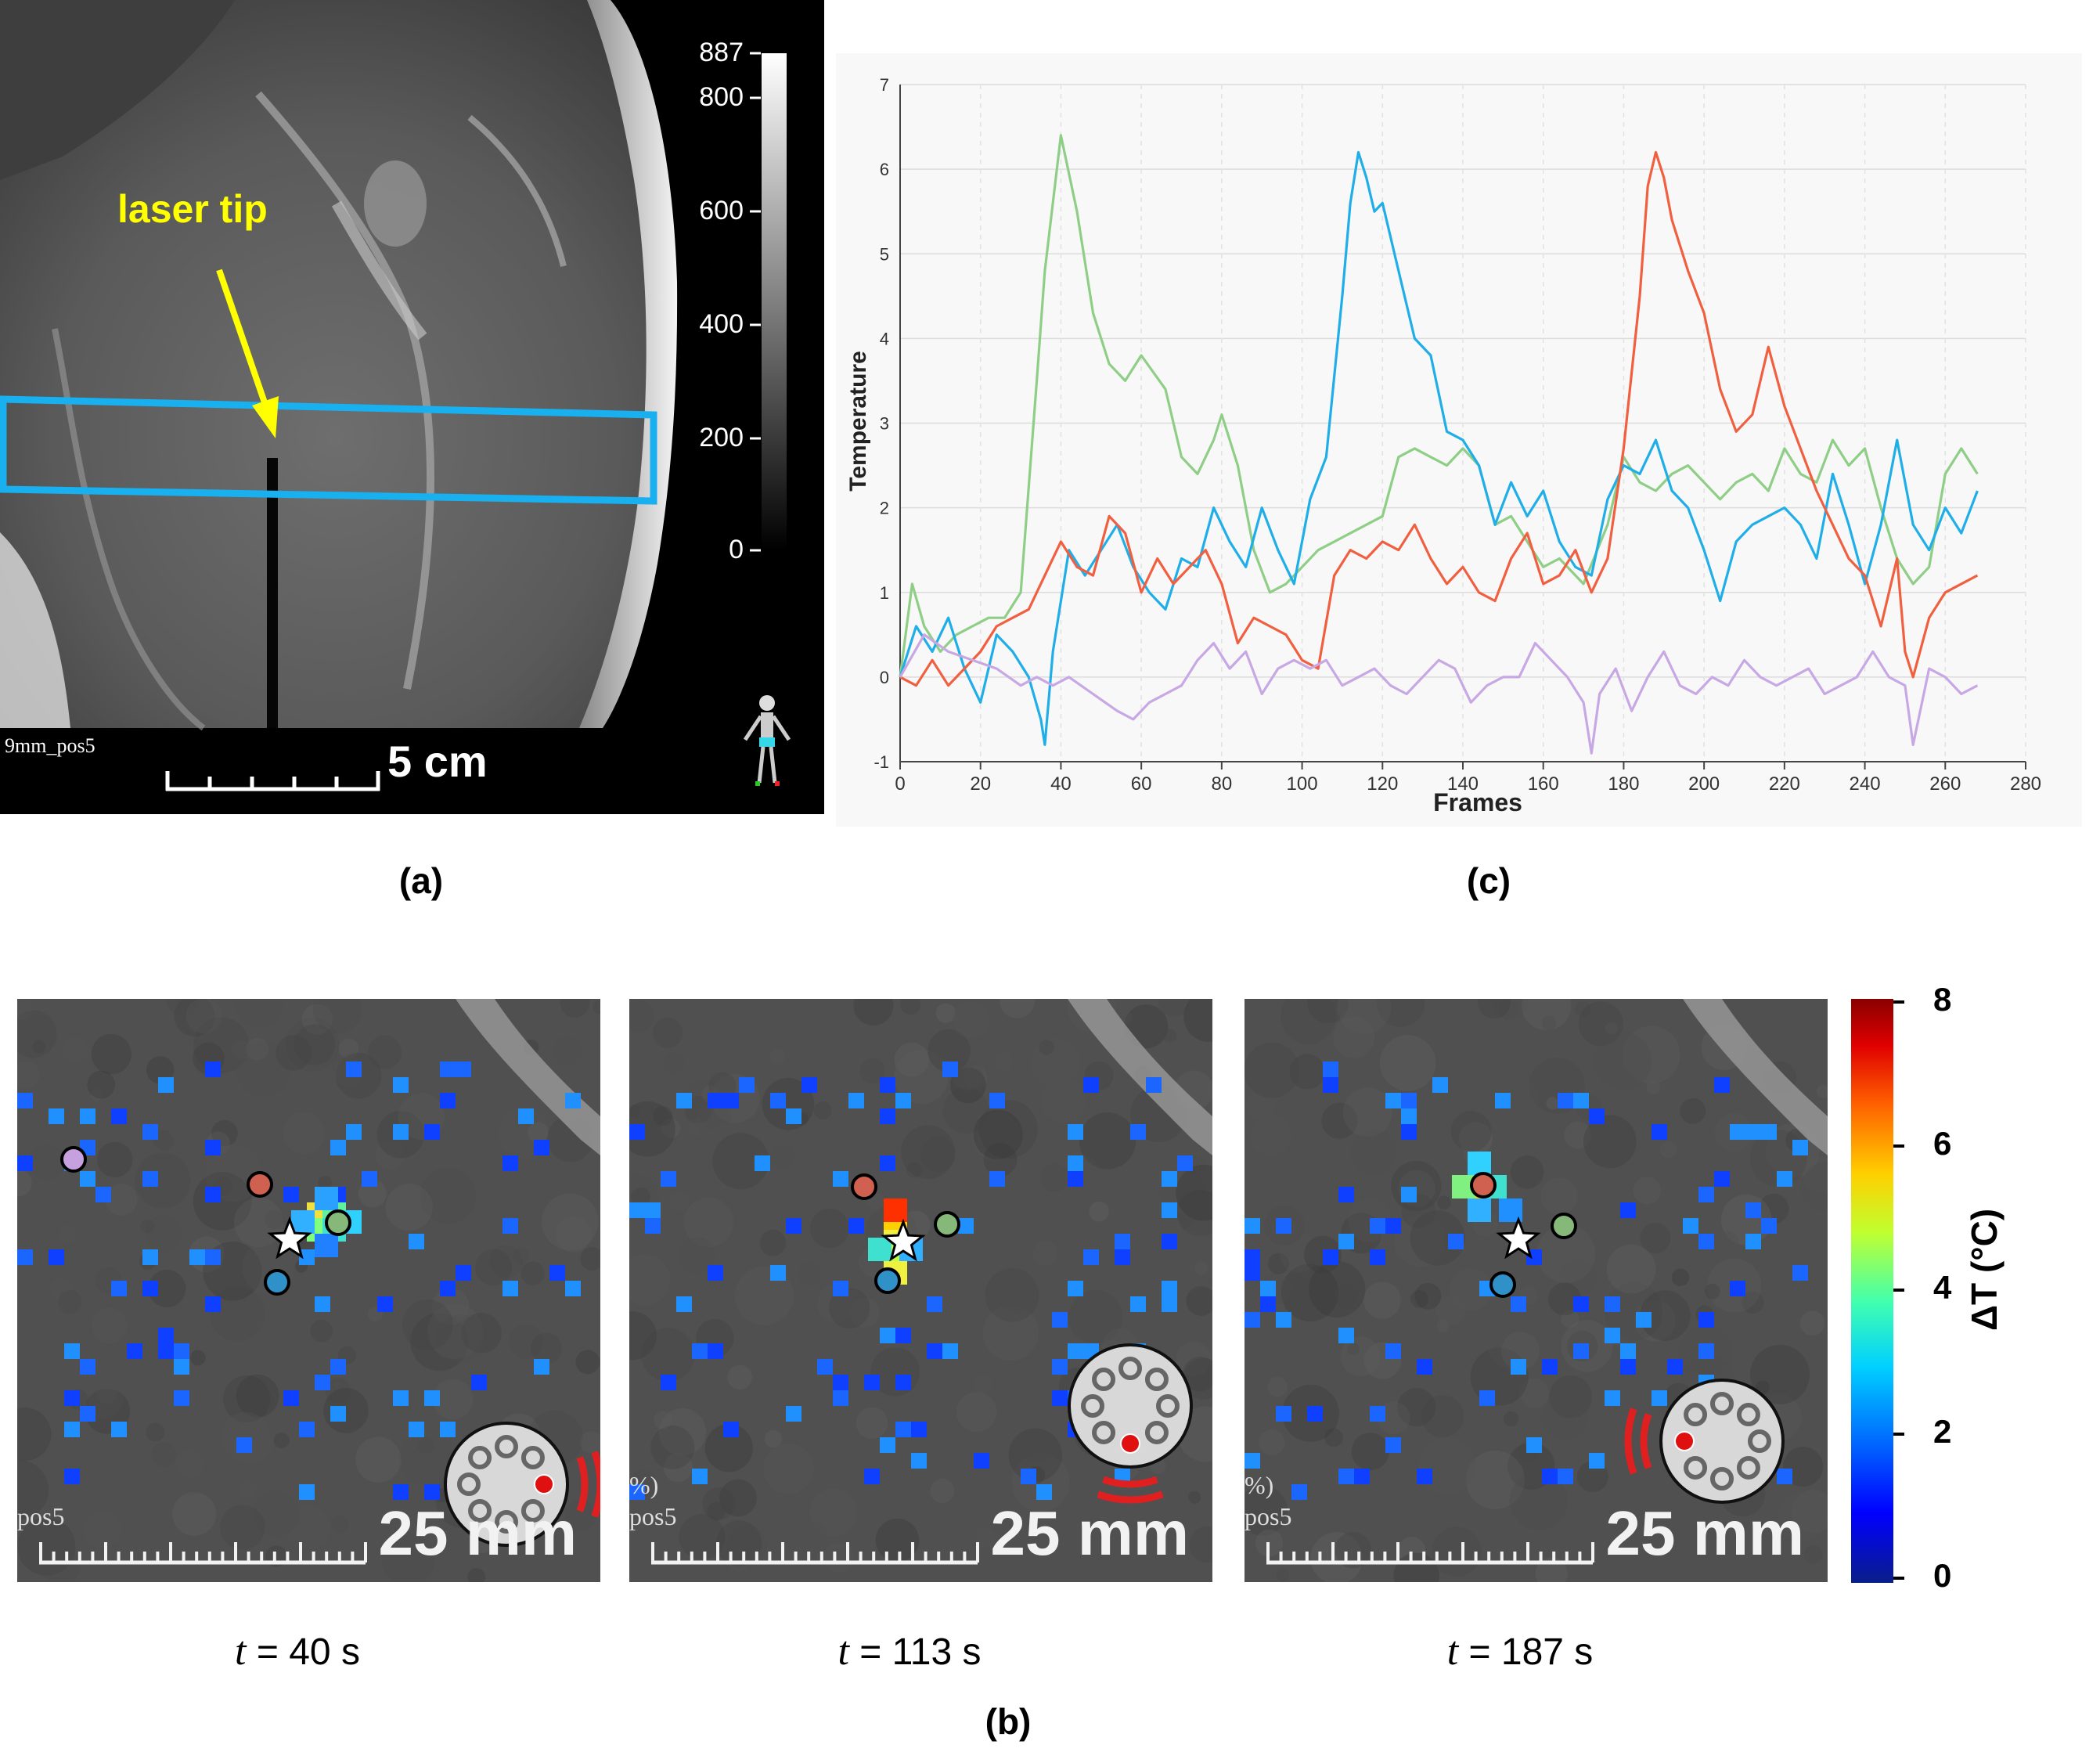  Describe the element at coordinates (1008, 1722) in the screenshot. I see `panel-b-letter: (b)` at that location.